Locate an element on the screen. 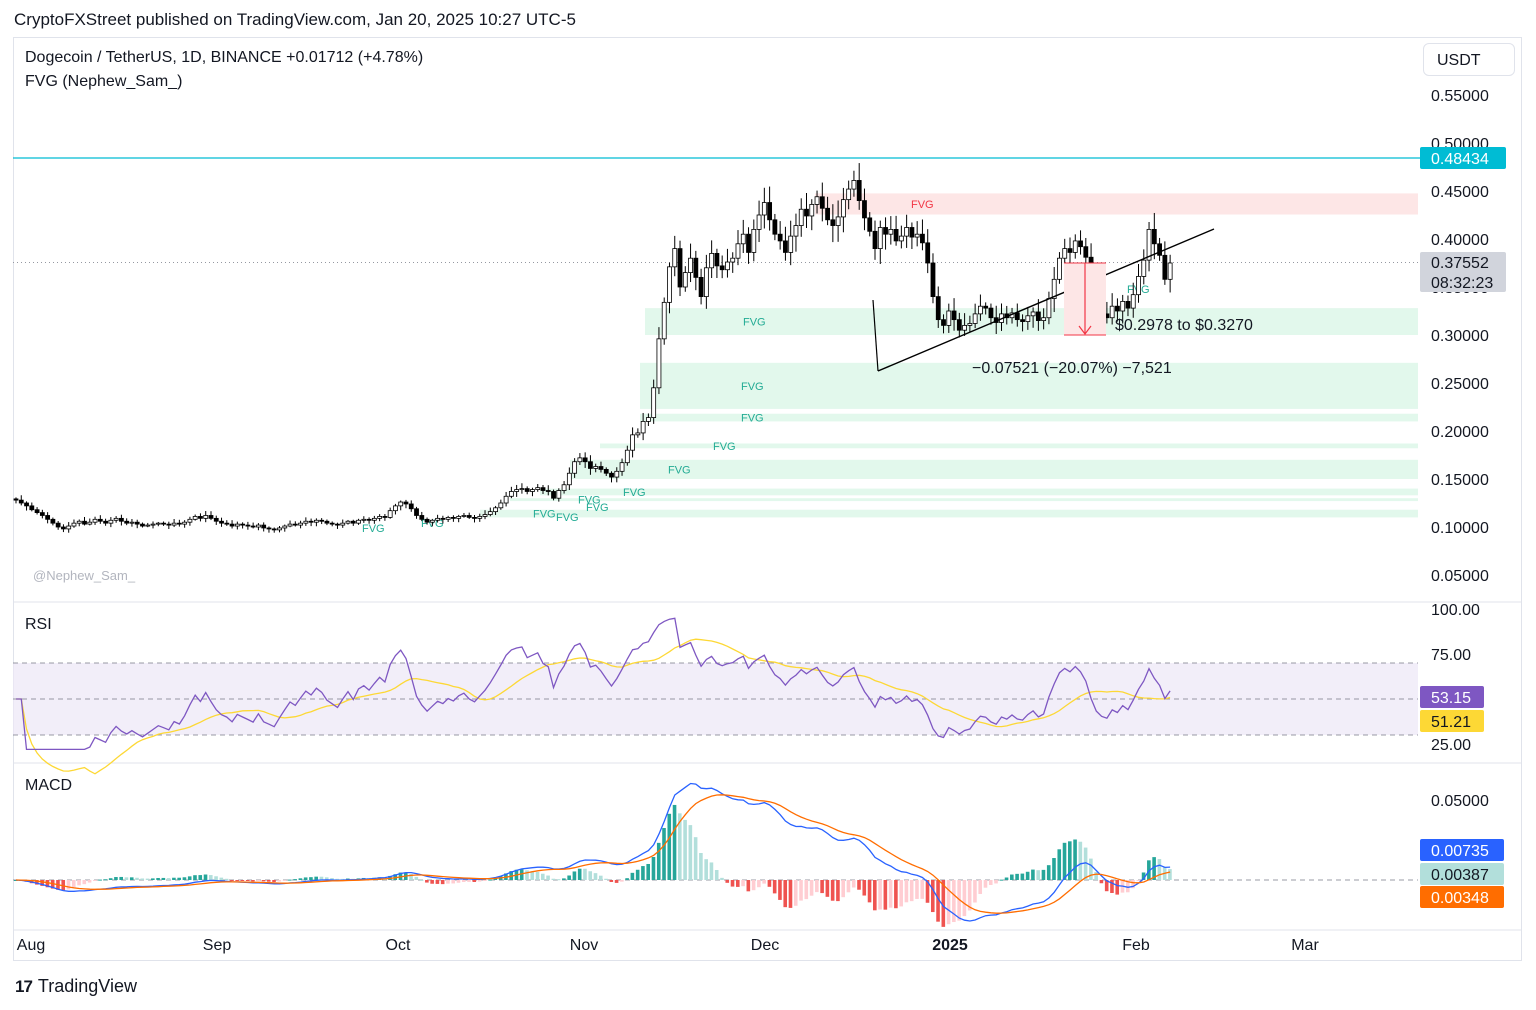 This screenshot has height=1010, width=1536. tradingview-logo: 17 TradingView is located at coordinates (76, 986).